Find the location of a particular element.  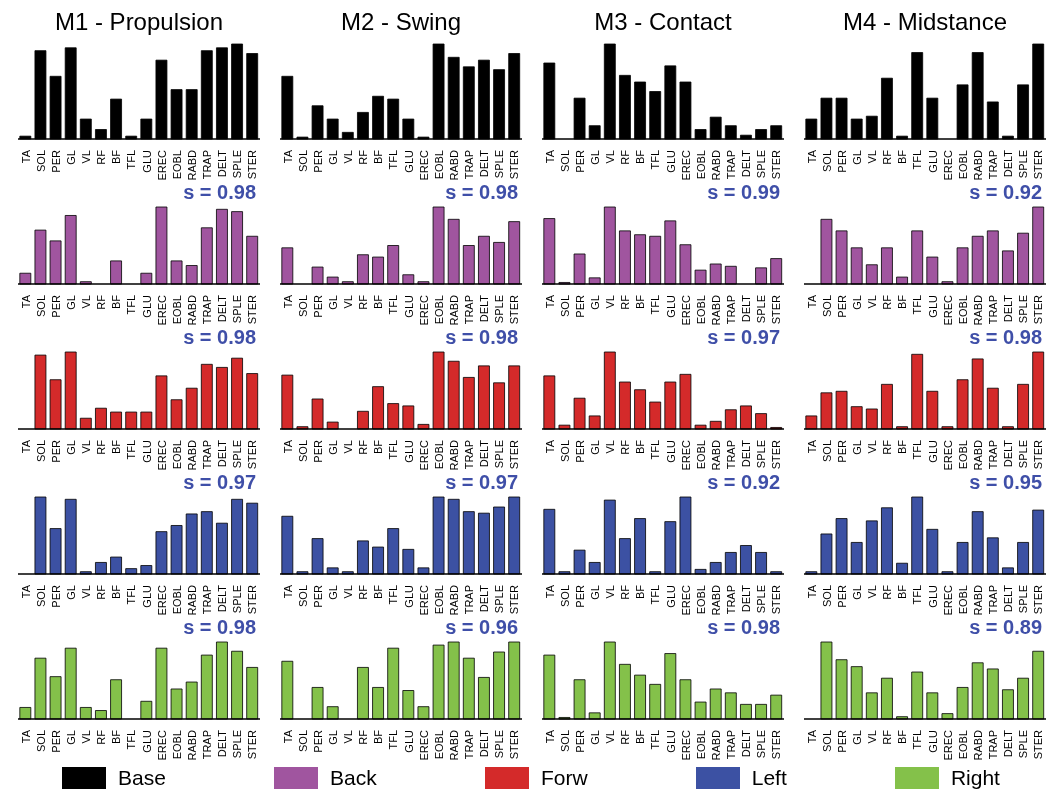

chart-title: M4 - Midstance is located at coordinates (925, 22).